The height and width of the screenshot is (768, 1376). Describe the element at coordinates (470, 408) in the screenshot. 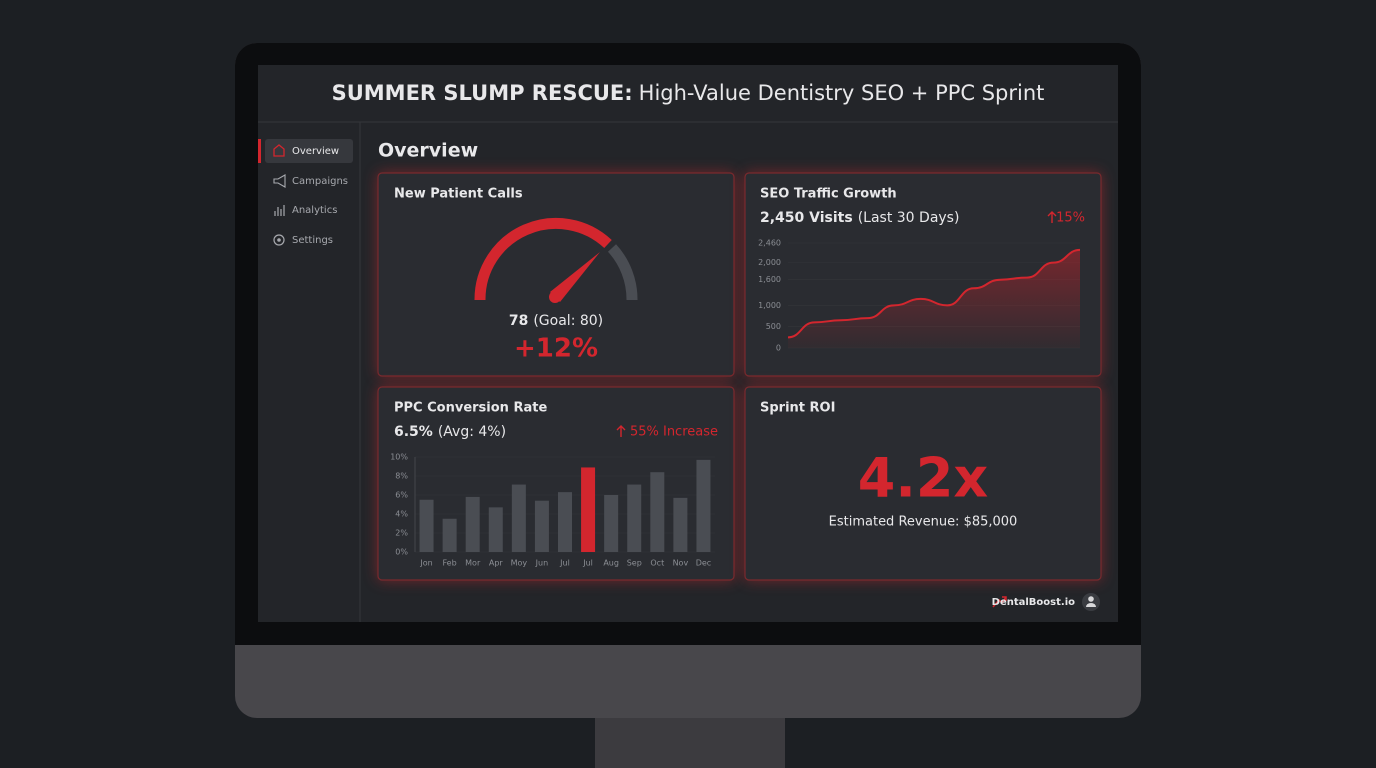

I see `card-title: PPC Conversion Rate` at that location.